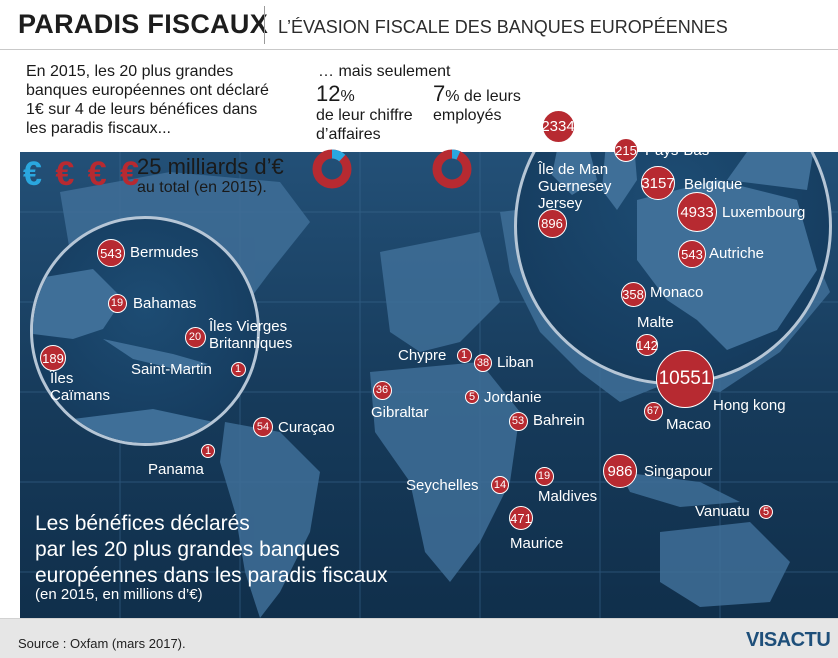  I want to click on place-name: Guernesey, so click(575, 186).